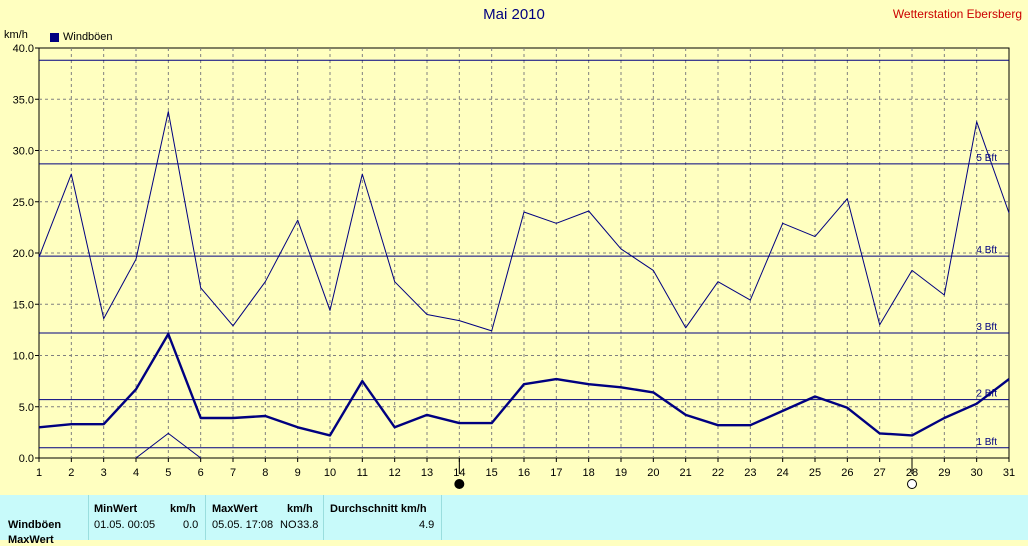 The width and height of the screenshot is (1028, 546). Describe the element at coordinates (35, 525) in the screenshot. I see `row-label-windboeen: Windböen` at that location.